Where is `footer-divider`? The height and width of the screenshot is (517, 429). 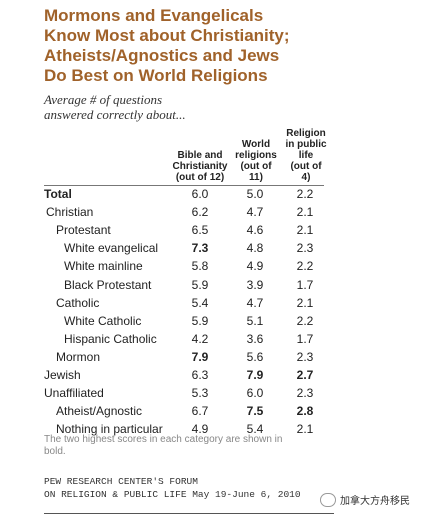
footer-divider is located at coordinates (189, 513).